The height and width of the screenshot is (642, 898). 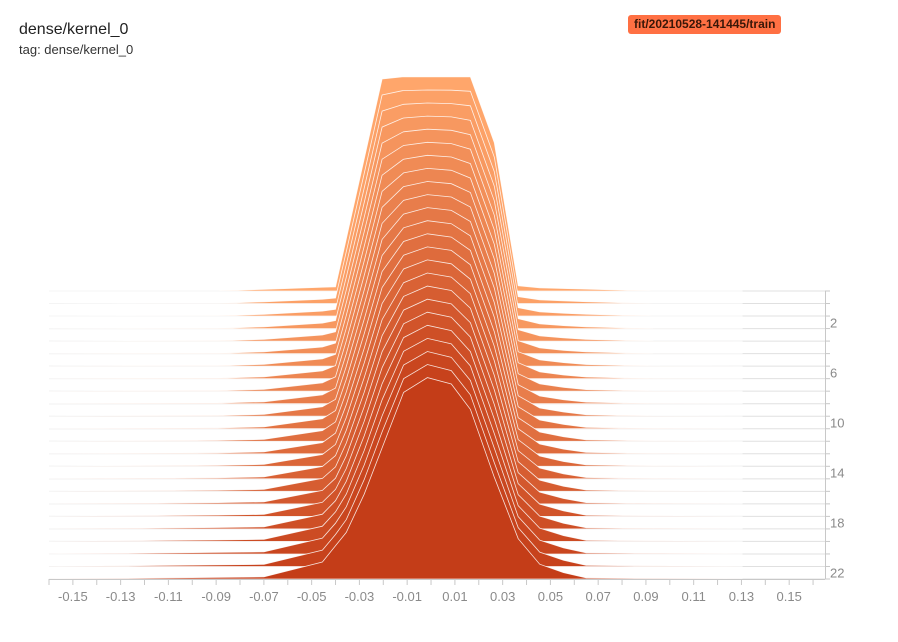 I want to click on chart-tag: tag: dense/kernel_0, so click(x=76, y=49).